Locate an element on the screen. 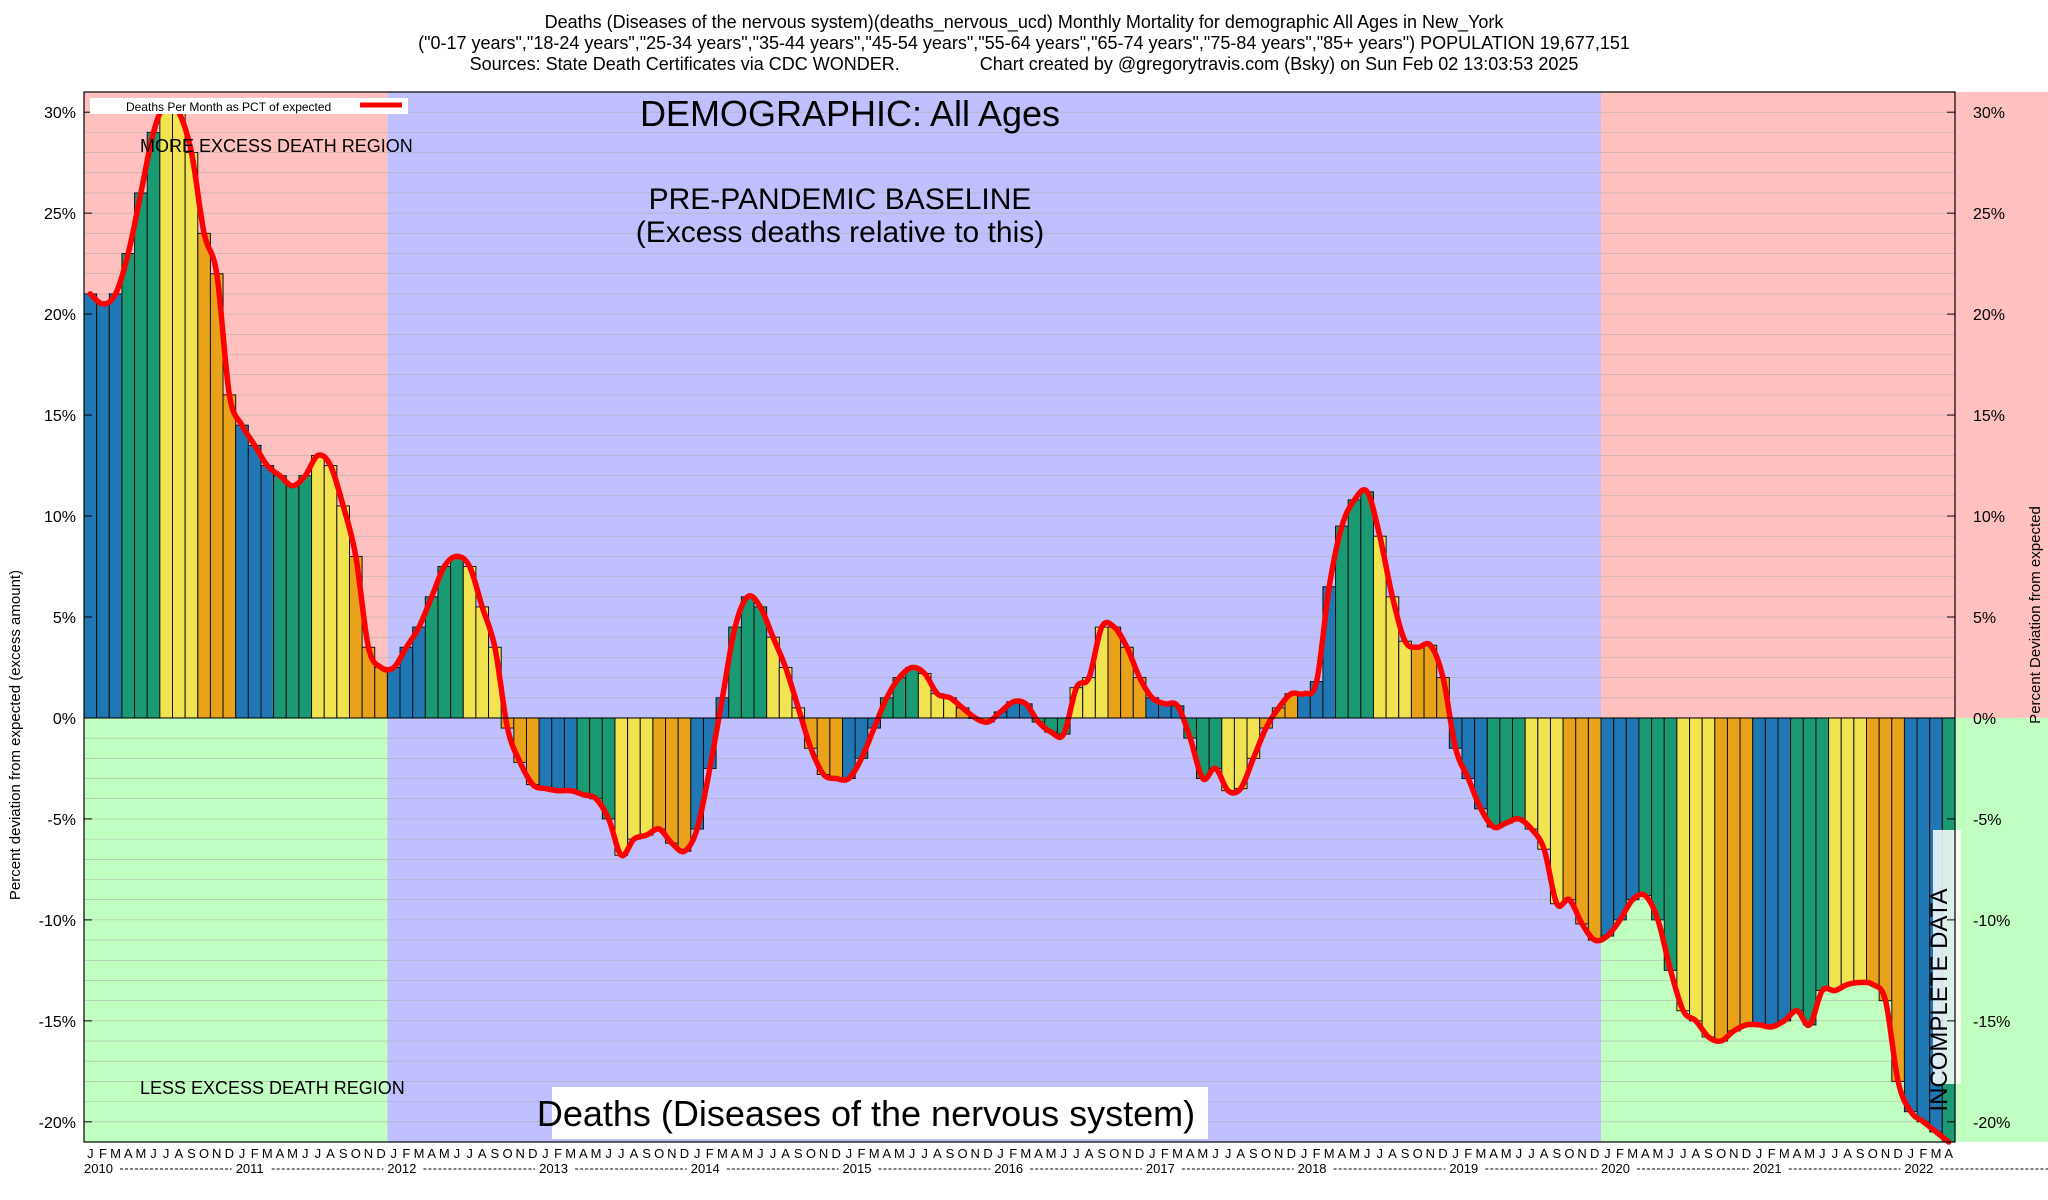  y-tick-label-left: 20% is located at coordinates (60, 315).